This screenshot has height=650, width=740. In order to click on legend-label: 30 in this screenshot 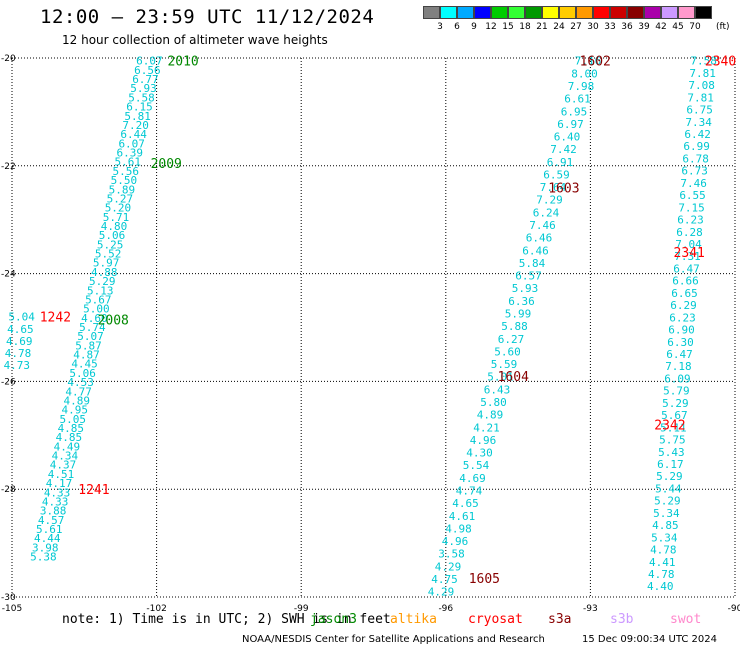, I will do `click(593, 27)`.